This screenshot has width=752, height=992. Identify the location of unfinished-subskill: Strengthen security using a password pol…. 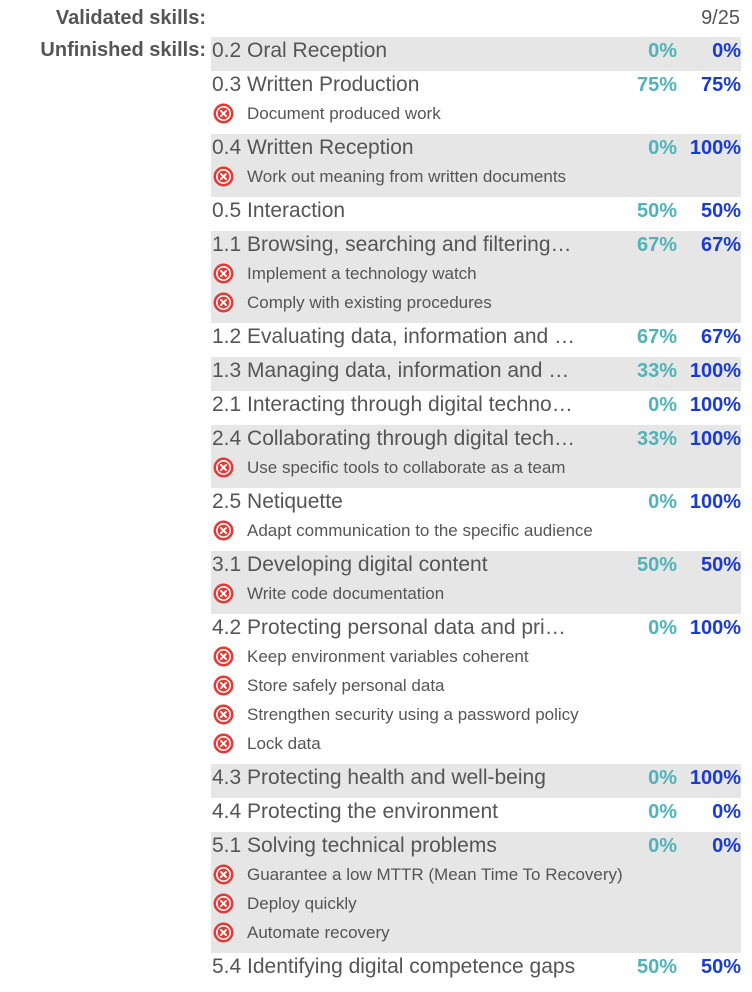
(476, 714).